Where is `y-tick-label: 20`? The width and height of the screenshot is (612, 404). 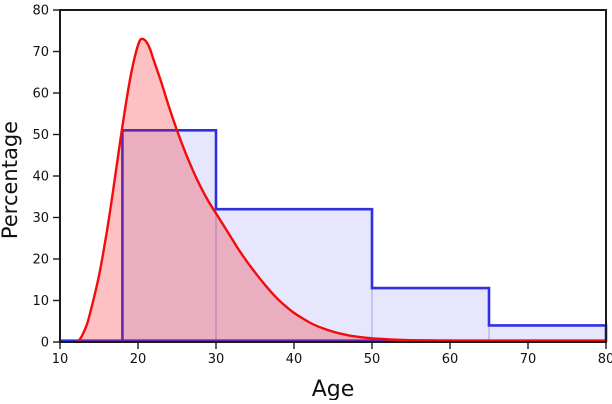 y-tick-label: 20 is located at coordinates (40, 260).